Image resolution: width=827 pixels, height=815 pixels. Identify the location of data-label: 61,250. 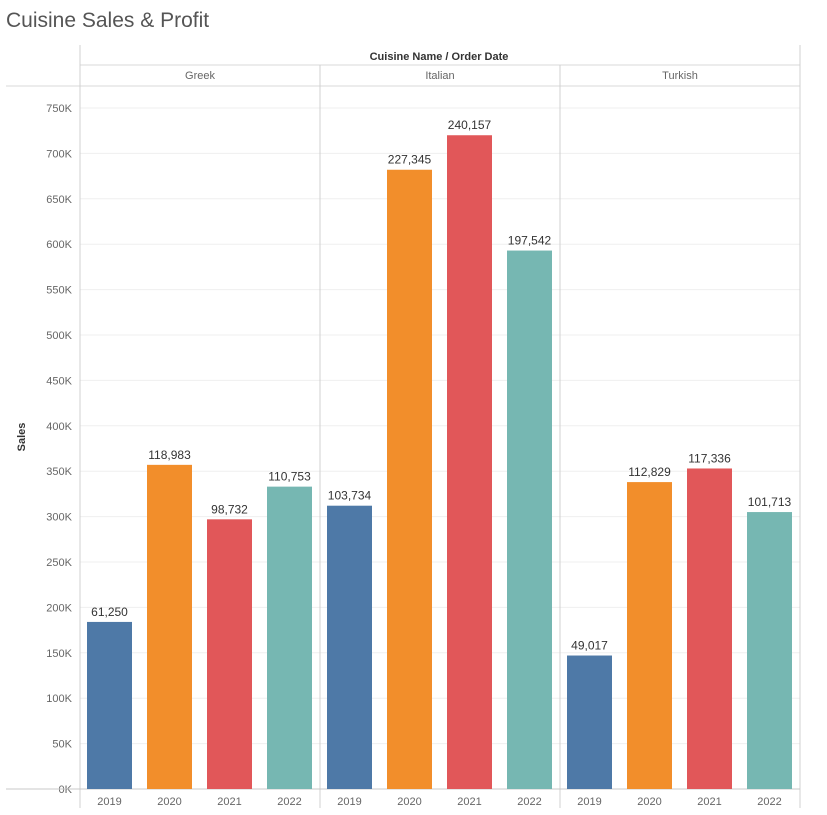
(109, 612).